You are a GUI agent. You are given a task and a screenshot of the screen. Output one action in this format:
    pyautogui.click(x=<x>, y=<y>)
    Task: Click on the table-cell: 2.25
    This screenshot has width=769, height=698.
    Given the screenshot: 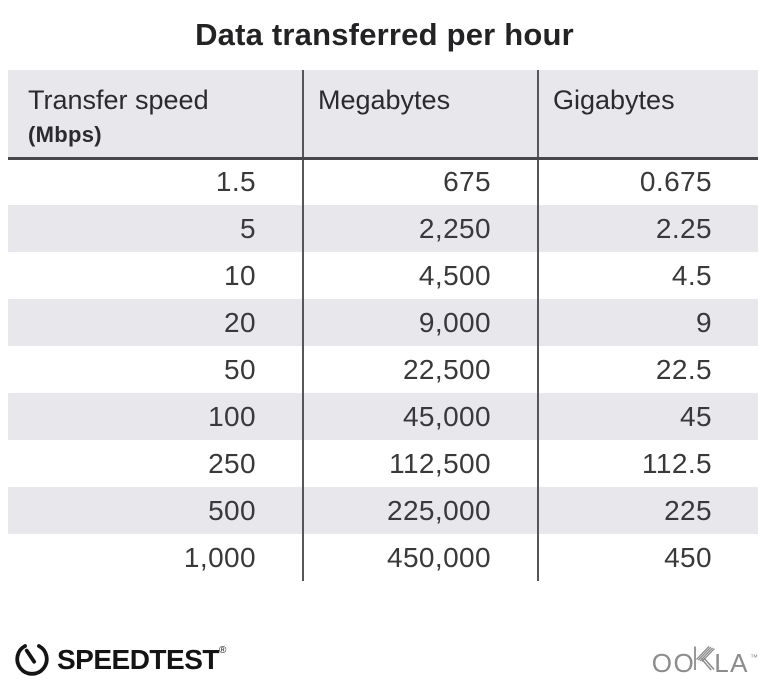 What is the action you would take?
    pyautogui.click(x=647, y=228)
    